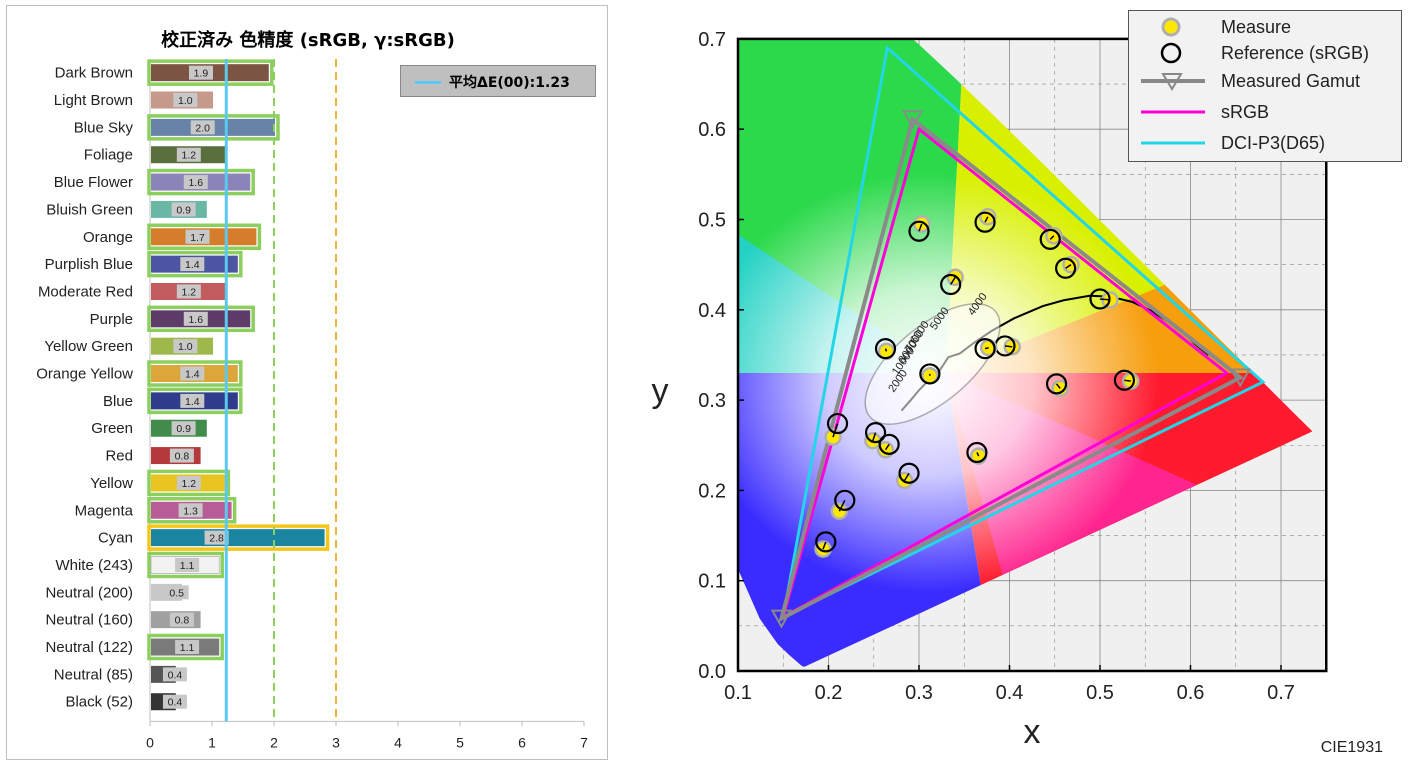  Describe the element at coordinates (460, 742) in the screenshot. I see `bar-x-tick-label: 5` at that location.